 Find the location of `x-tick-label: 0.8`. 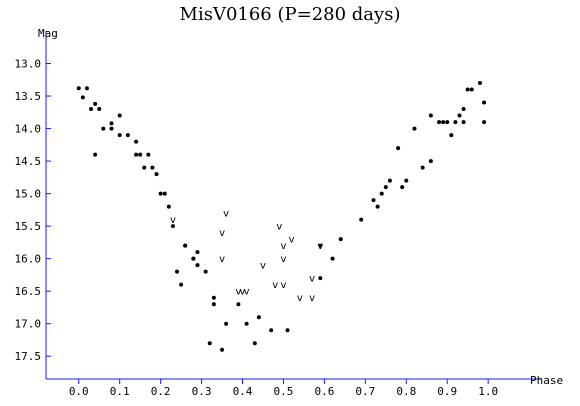

x-tick-label: 0.8 is located at coordinates (406, 391).